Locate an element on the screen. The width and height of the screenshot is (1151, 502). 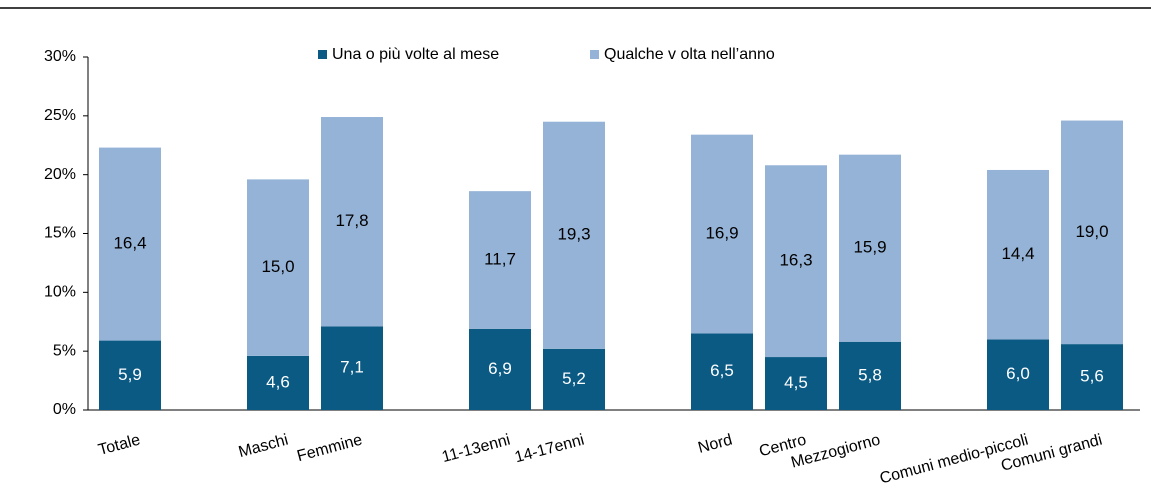
y-tick-label: 5% is located at coordinates (64, 350).